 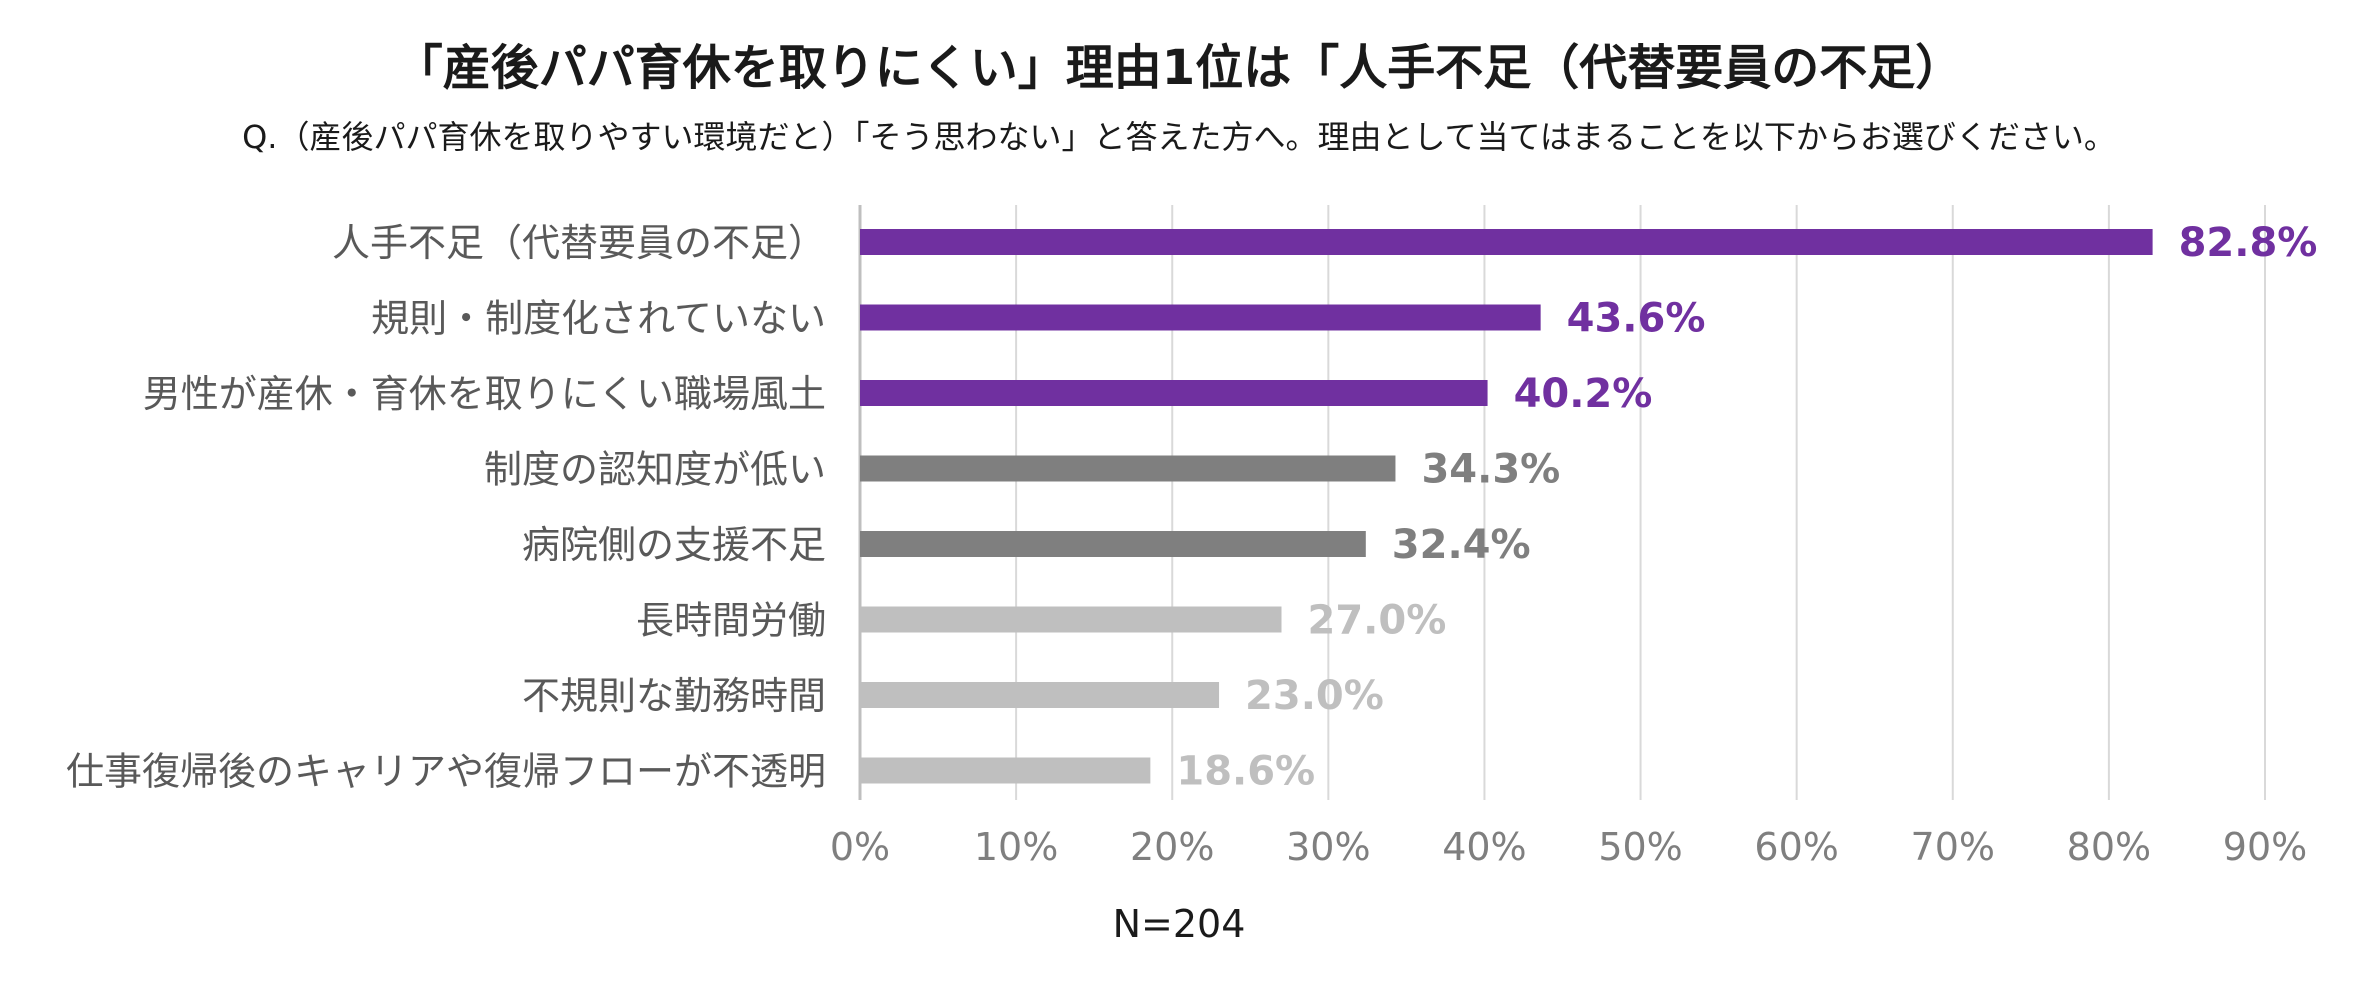 What do you see at coordinates (1179, 68) in the screenshot?
I see `chart-title: 「産後パパ育休を取りにくい」理由1位は「人手不足（代替要員の不足）` at bounding box center [1179, 68].